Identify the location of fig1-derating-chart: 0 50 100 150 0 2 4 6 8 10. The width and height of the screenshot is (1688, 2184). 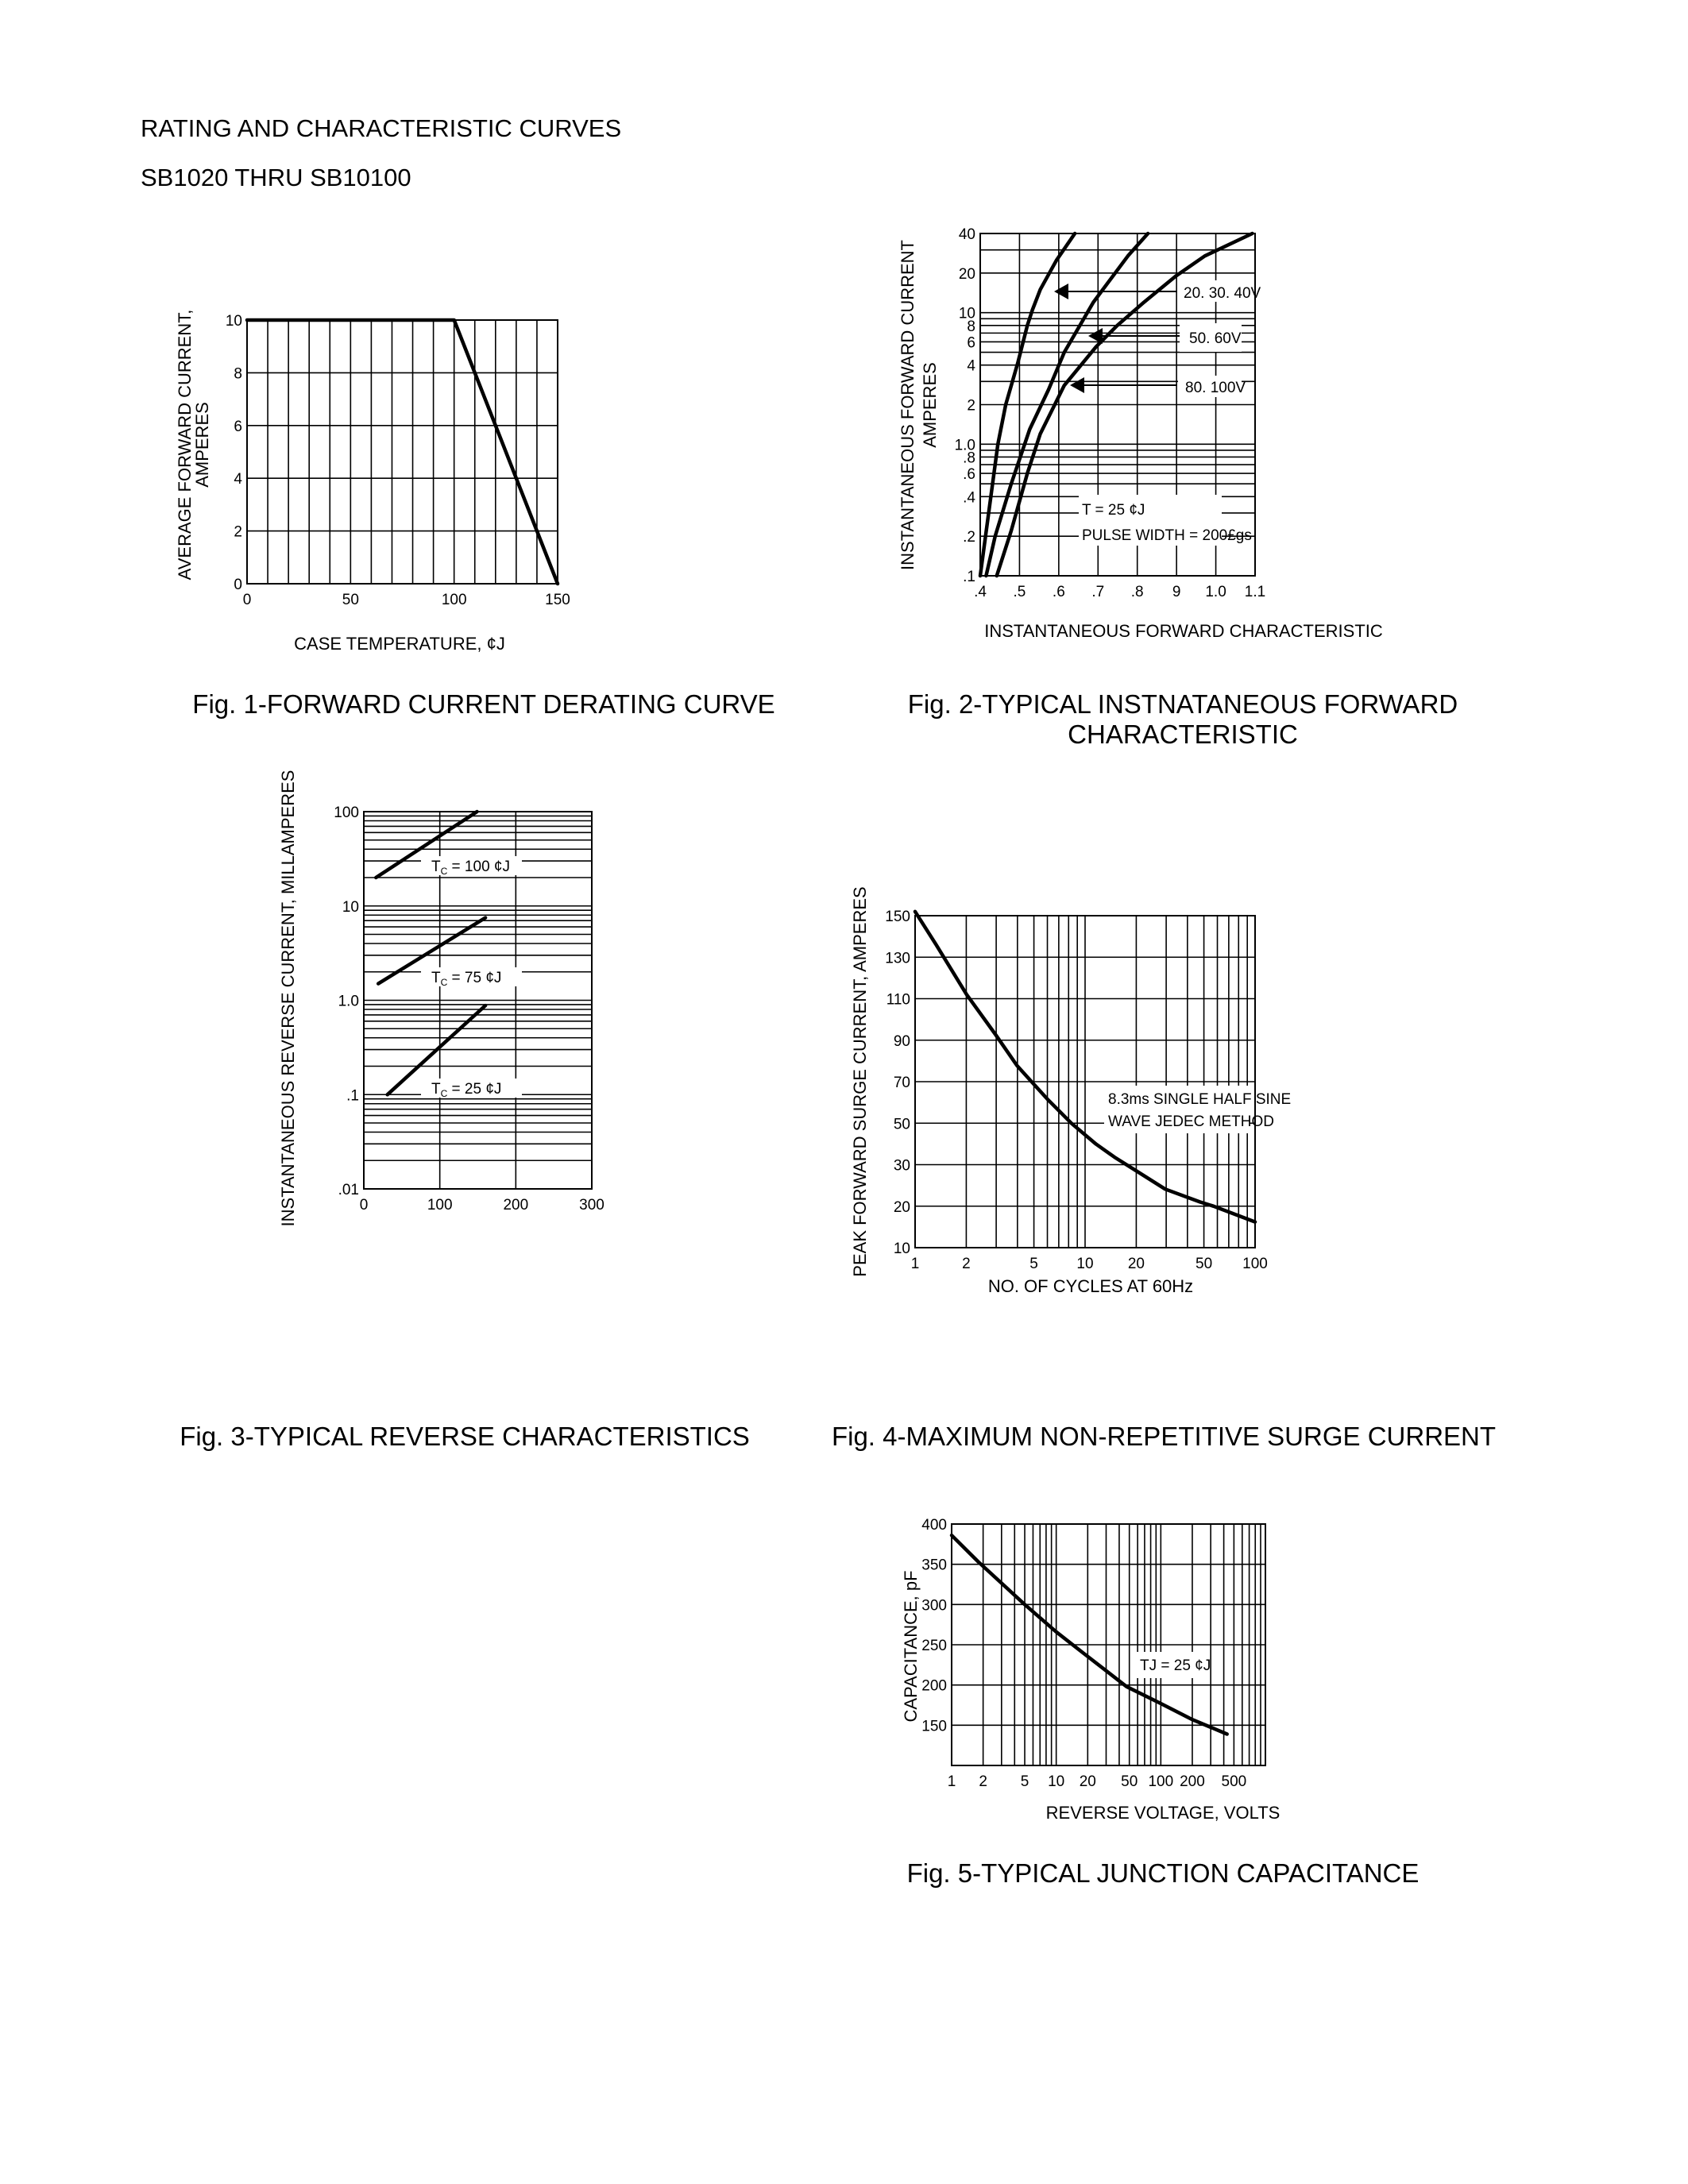
(398, 461).